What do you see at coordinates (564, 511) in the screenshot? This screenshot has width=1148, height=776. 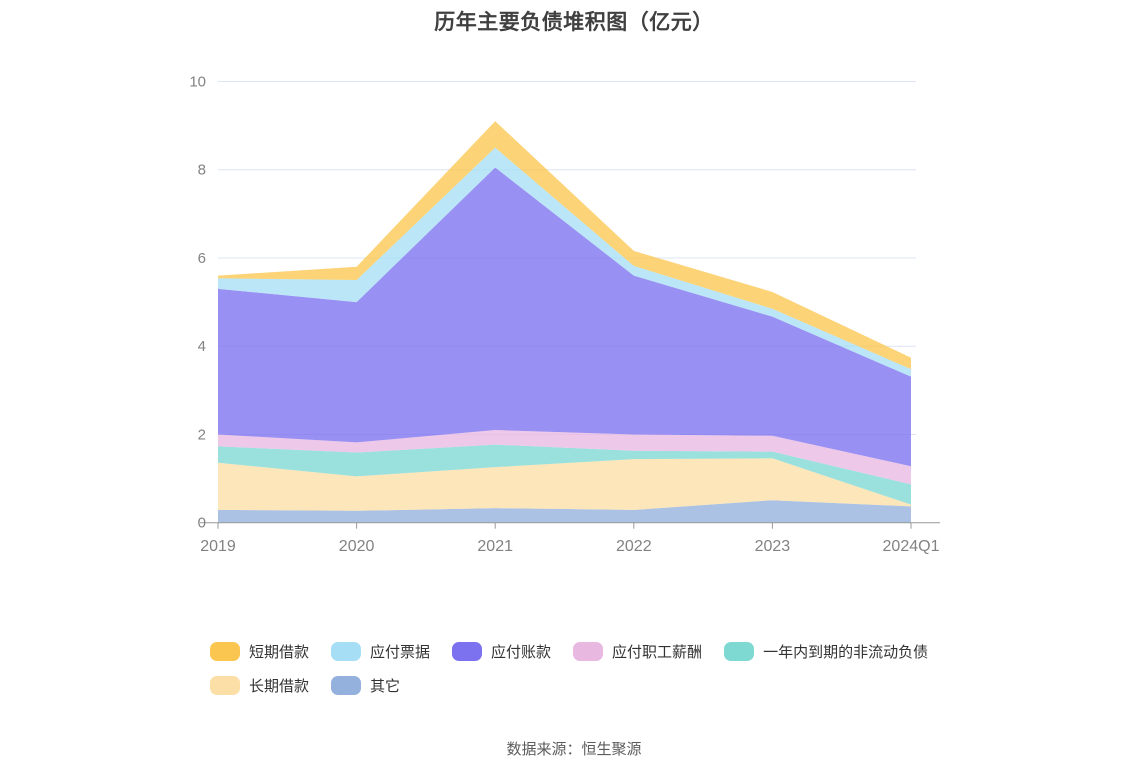 I see `area-band-其它` at bounding box center [564, 511].